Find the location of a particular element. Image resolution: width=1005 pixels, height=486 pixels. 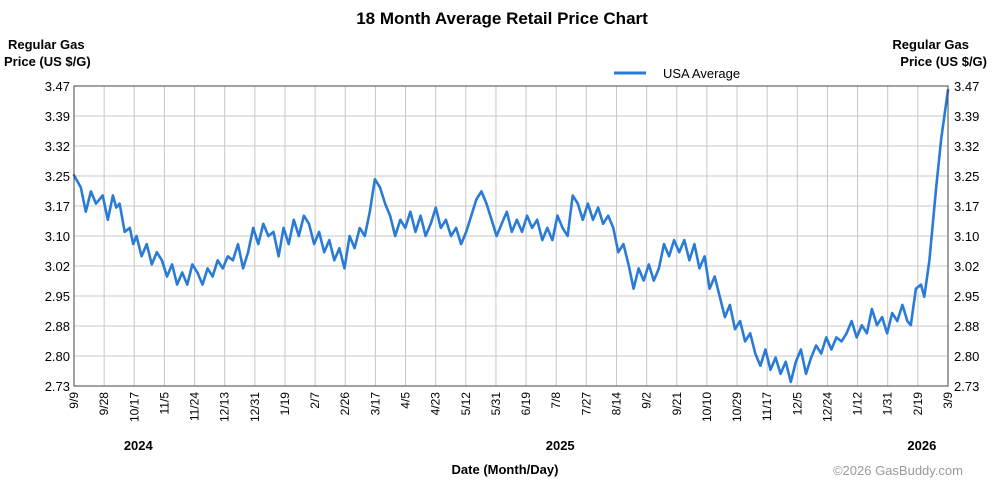

y-tick-label-left: 3.25 is located at coordinates (57, 176).